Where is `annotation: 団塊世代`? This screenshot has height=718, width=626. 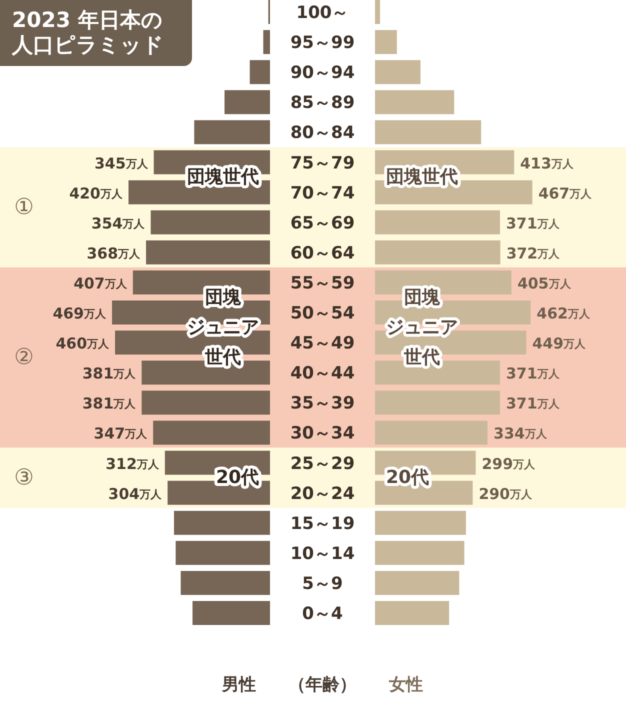 annotation: 団塊世代 is located at coordinates (422, 177).